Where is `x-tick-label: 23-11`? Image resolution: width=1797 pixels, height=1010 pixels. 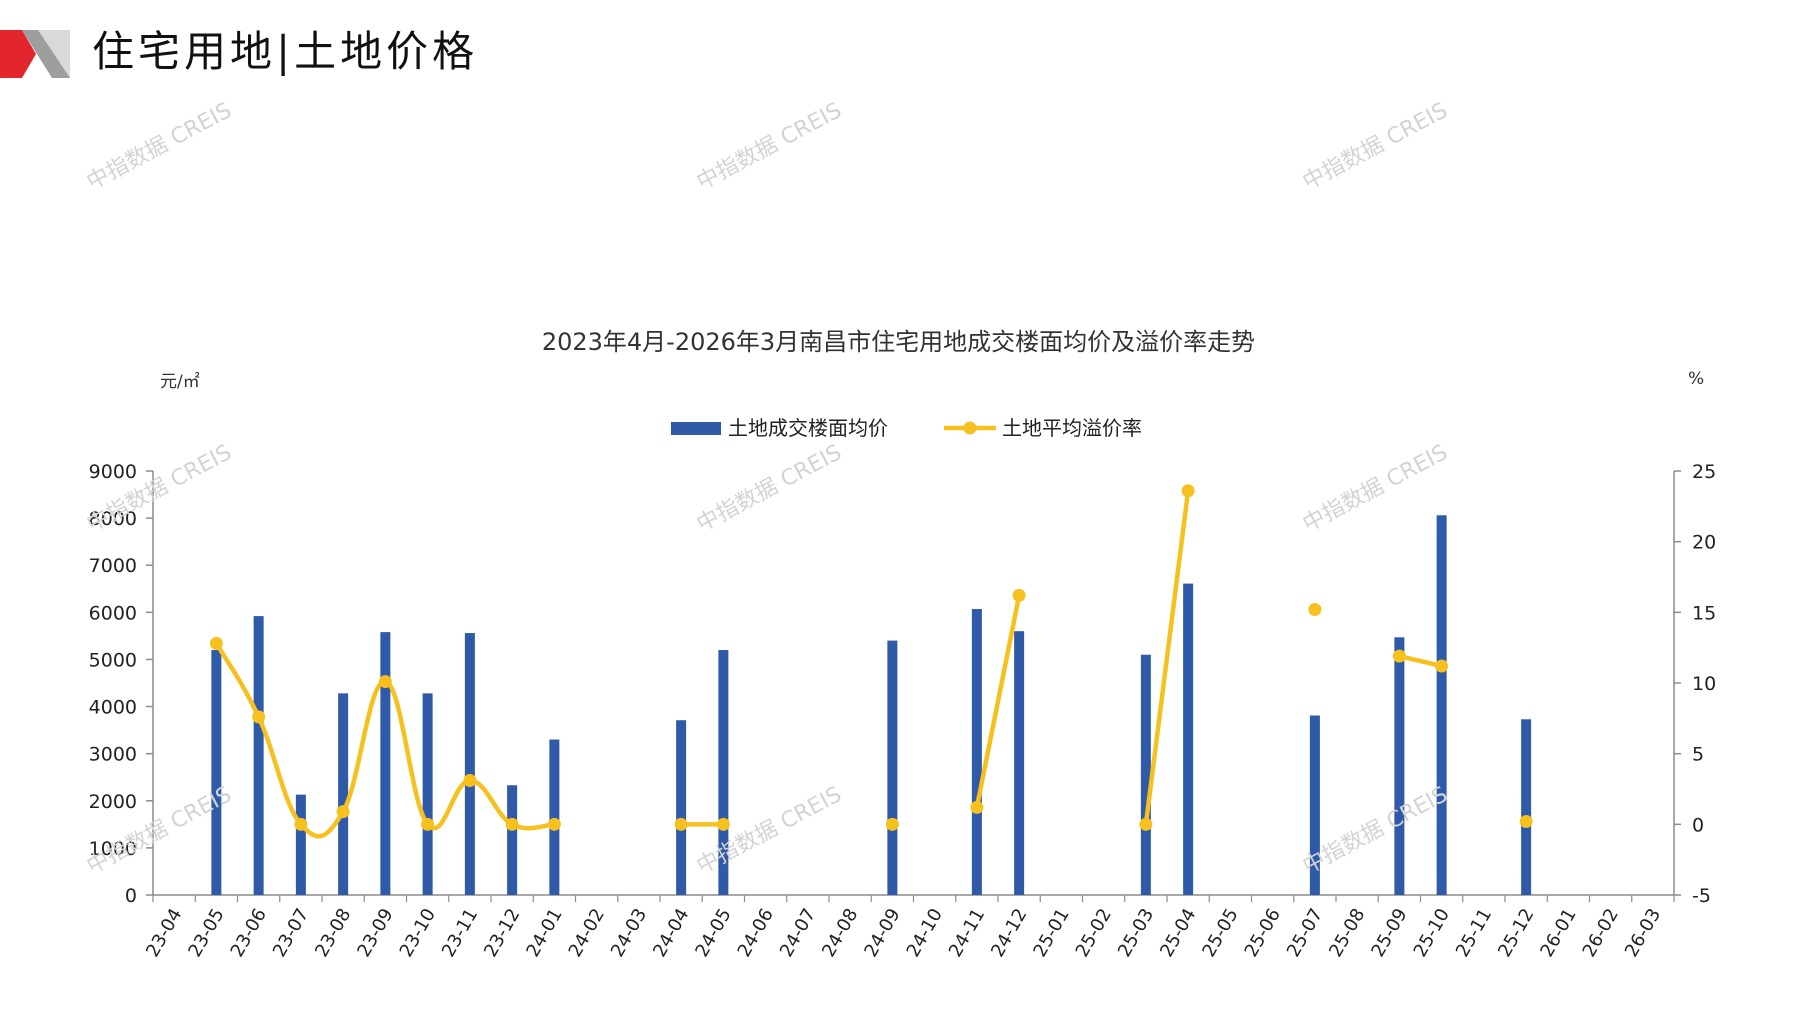 x-tick-label: 23-11 is located at coordinates (460, 933).